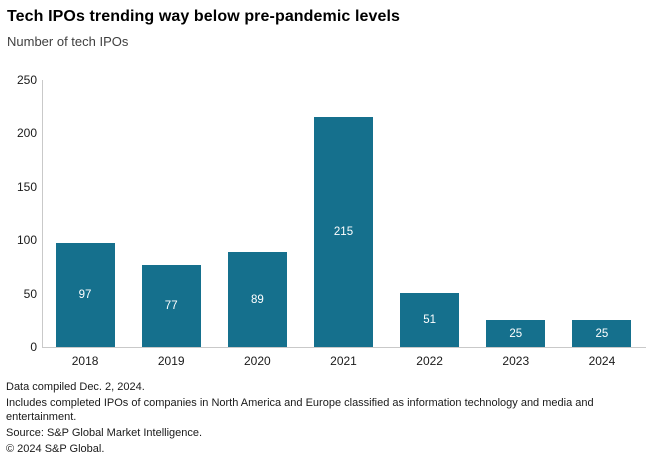  Describe the element at coordinates (602, 361) in the screenshot. I see `x-axis-tick-label: 2024` at that location.